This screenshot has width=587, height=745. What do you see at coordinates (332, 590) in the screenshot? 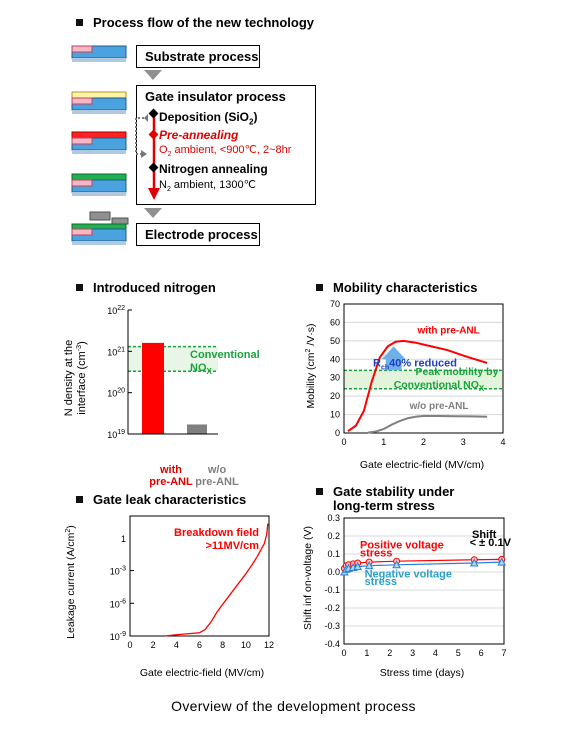
I see `tick-label: -0.1` at bounding box center [332, 590].